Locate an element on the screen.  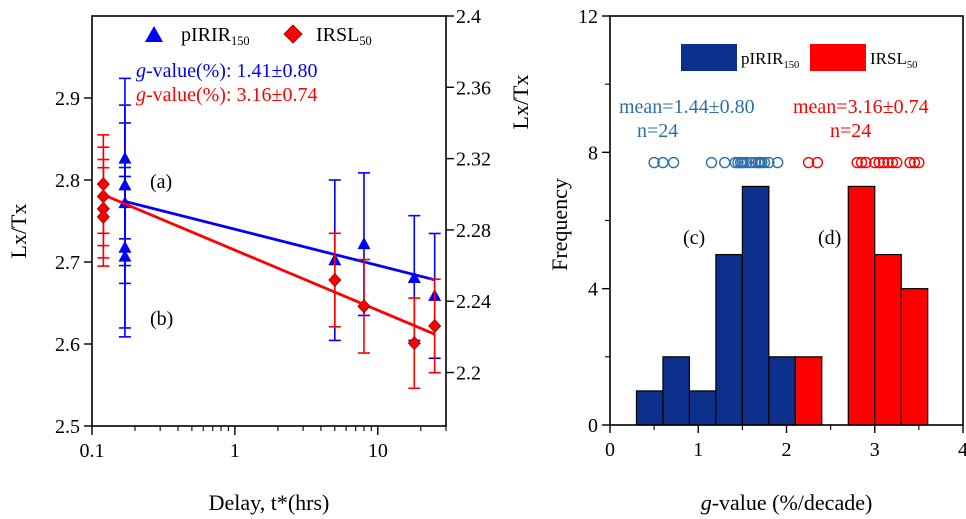
y-tick-label: 4 is located at coordinates (593, 290).